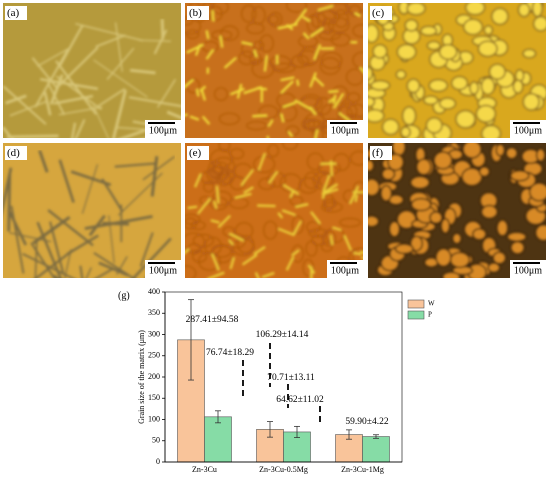 The height and width of the screenshot is (480, 550). I want to click on y-tick-label: 200, so click(154, 376).